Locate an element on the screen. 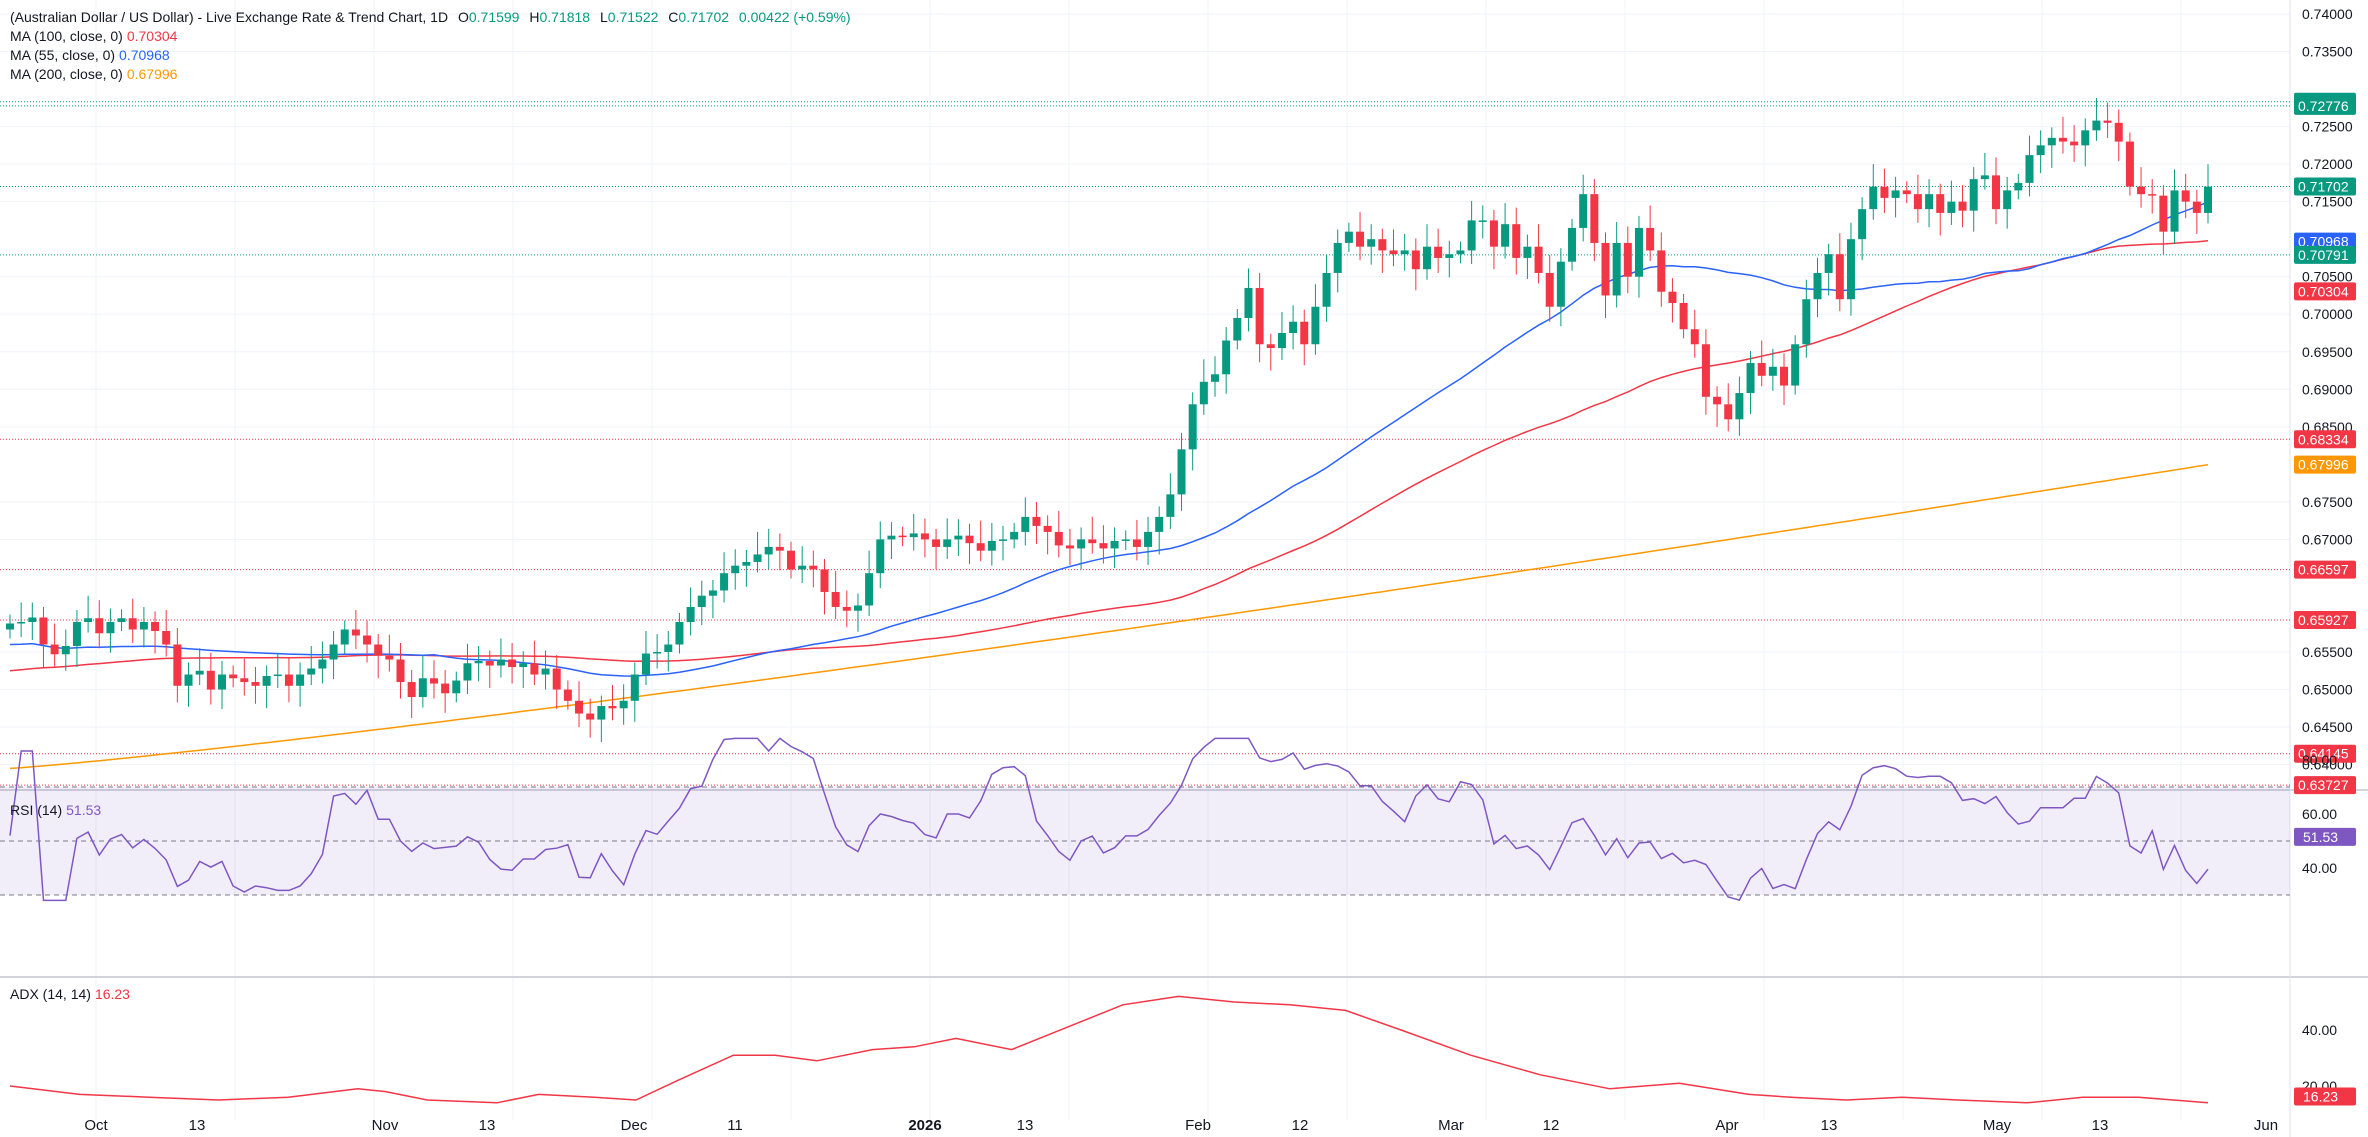  time-tick-label: Apr is located at coordinates (1726, 1125).